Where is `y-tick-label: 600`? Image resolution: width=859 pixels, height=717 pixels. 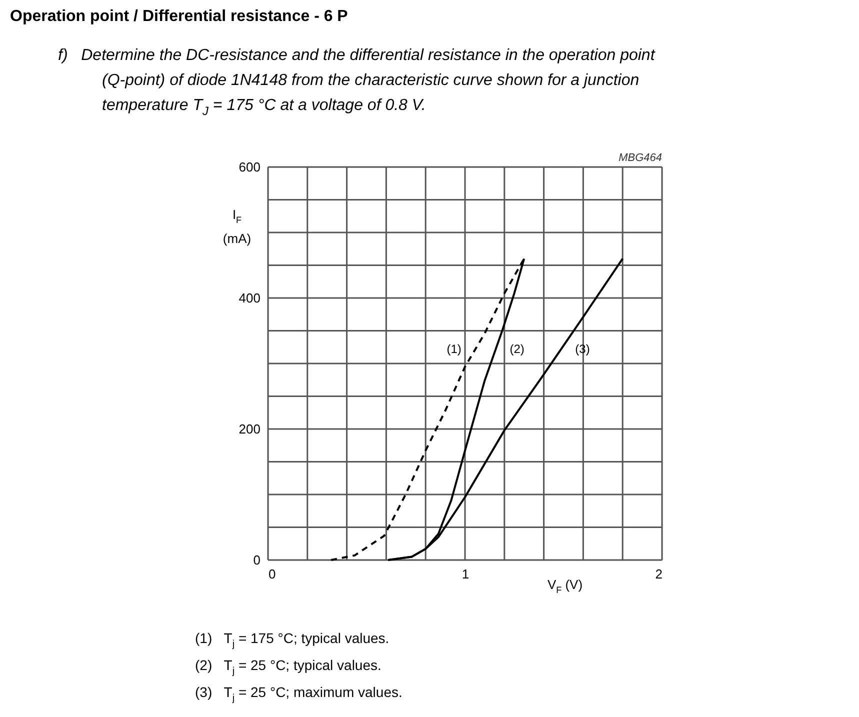
y-tick-label: 600 is located at coordinates (249, 167).